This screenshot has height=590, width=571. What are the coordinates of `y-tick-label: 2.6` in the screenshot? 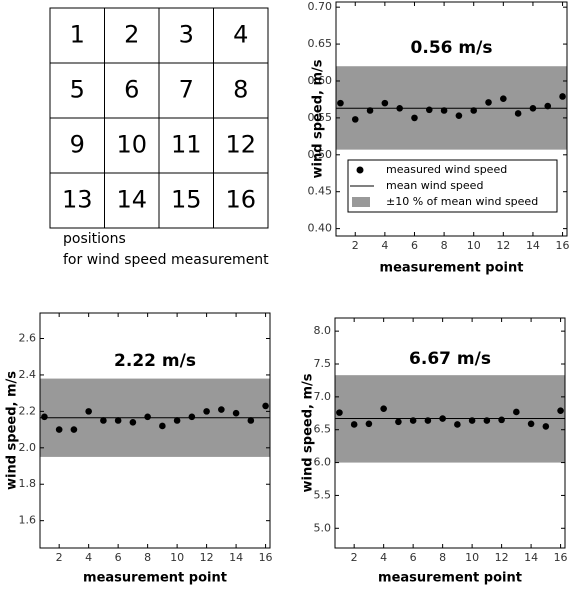 It's located at (28, 338).